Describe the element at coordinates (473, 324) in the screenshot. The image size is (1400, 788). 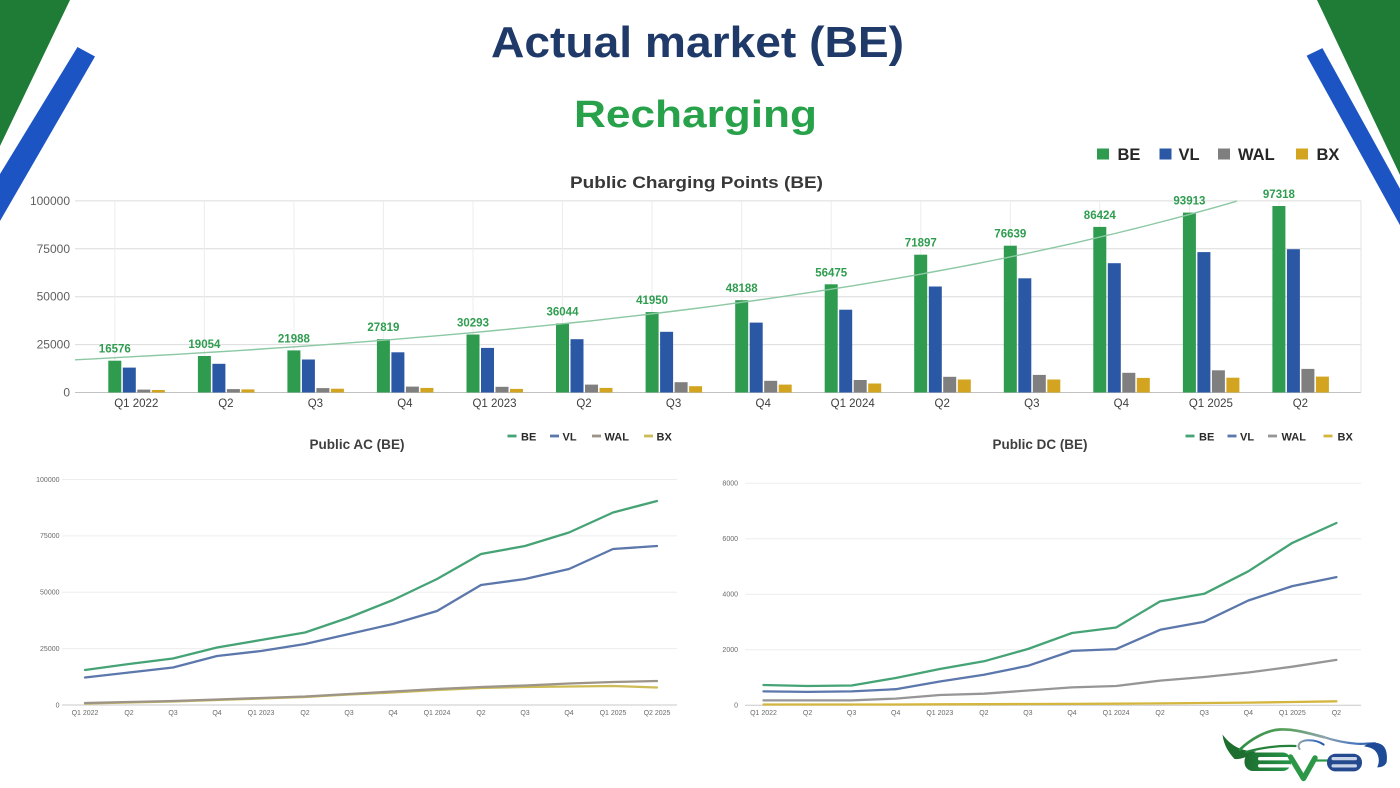
I see `svg-text: 30293` at that location.